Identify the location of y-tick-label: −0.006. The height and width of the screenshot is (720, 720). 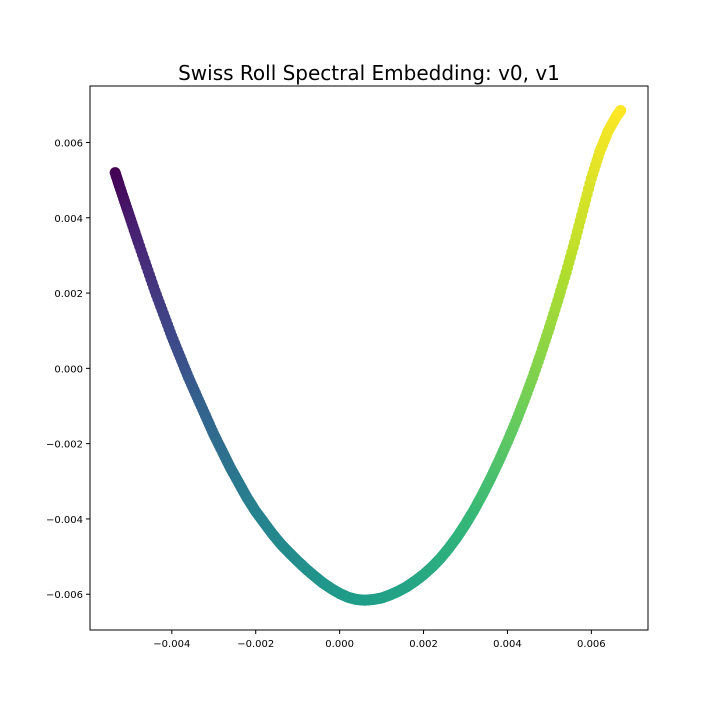
(64, 595).